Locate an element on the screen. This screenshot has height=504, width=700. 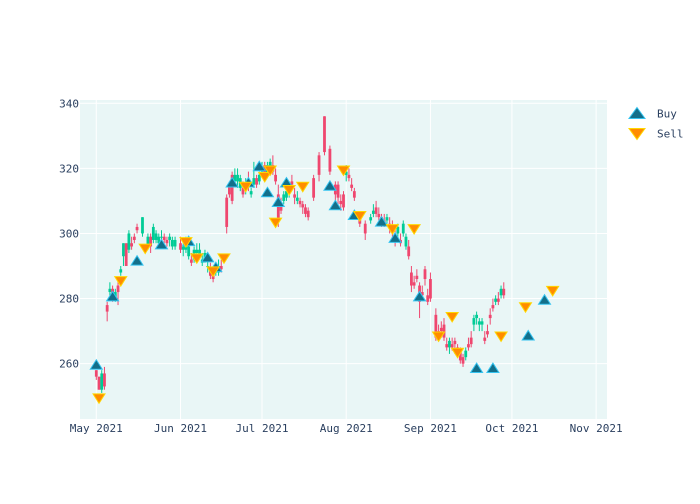
triangle-up-icon is located at coordinates (637, 112).